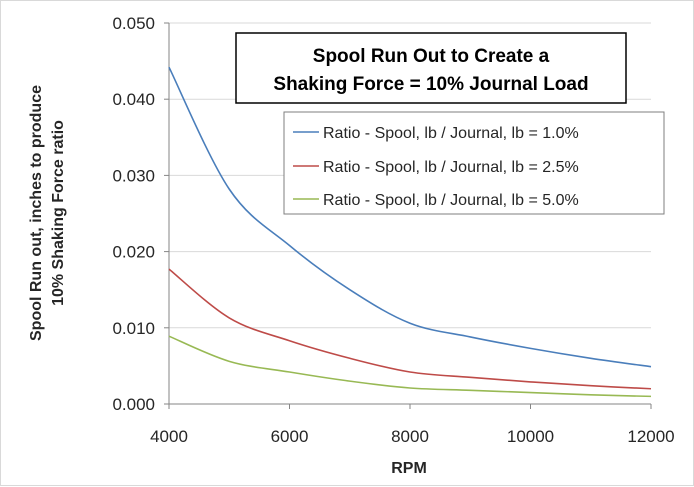  What do you see at coordinates (133, 23) in the screenshot?
I see `y-tick-label: 0.050` at bounding box center [133, 23].